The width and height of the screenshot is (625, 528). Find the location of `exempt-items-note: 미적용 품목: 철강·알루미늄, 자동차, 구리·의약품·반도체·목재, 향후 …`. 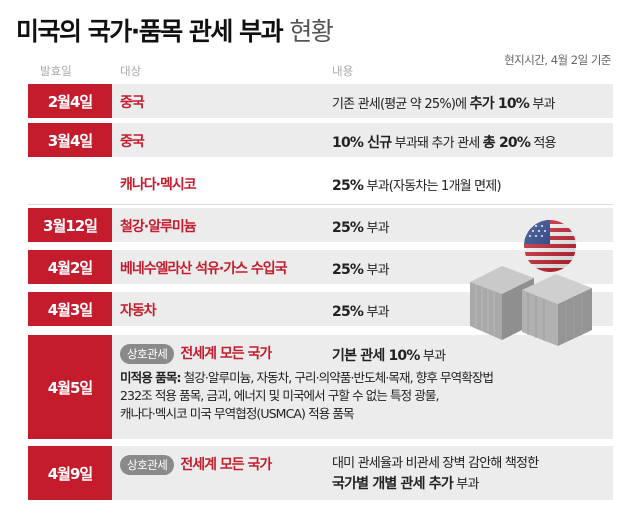

exempt-items-note: 미적용 품목: 철강·알루미늄, 자동차, 구리·의약품·반도체·목재, 향후 … is located at coordinates (307, 395).